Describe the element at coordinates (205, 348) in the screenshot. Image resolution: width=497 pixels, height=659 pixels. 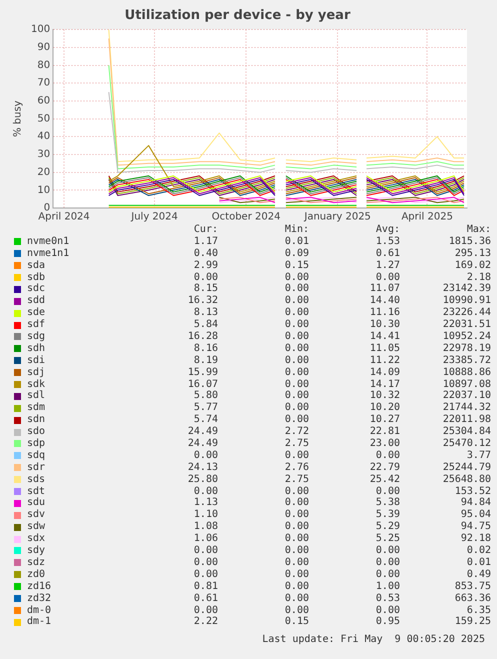
I see `text: 8.16` at that location.